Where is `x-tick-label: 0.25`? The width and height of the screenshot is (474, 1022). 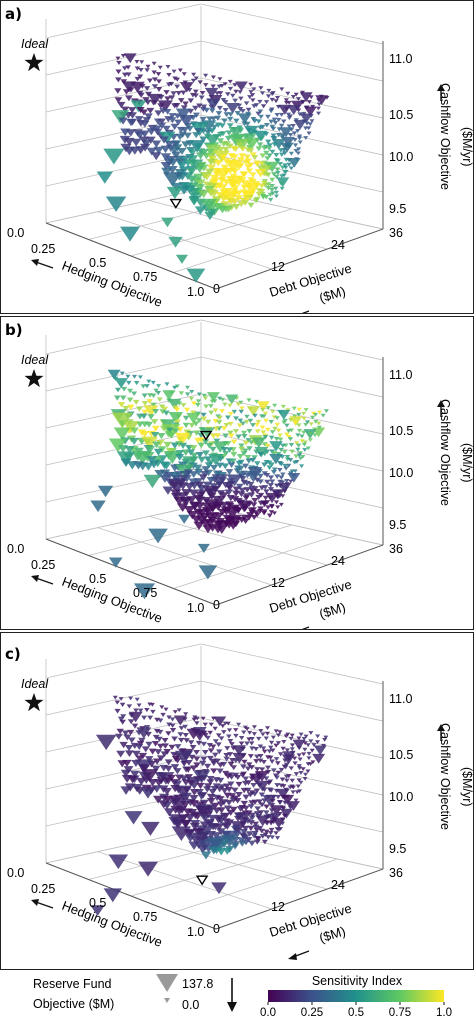
x-tick-label: 0.25 is located at coordinates (43, 565).